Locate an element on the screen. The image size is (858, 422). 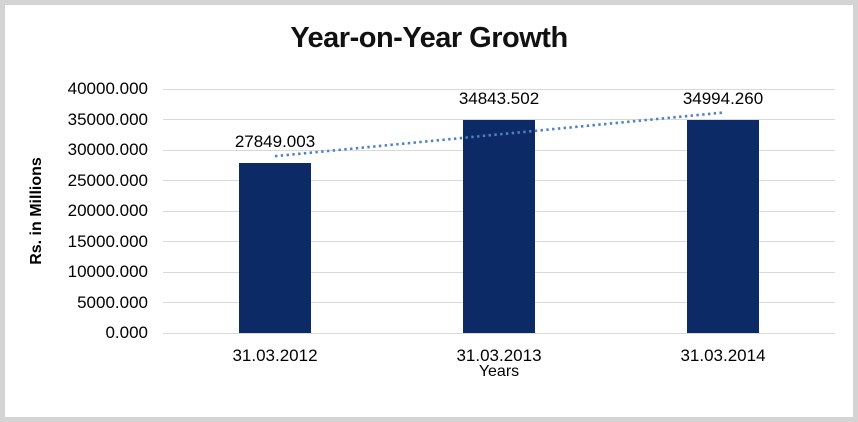
x-tick-label: 31.03.2014 is located at coordinates (723, 355).